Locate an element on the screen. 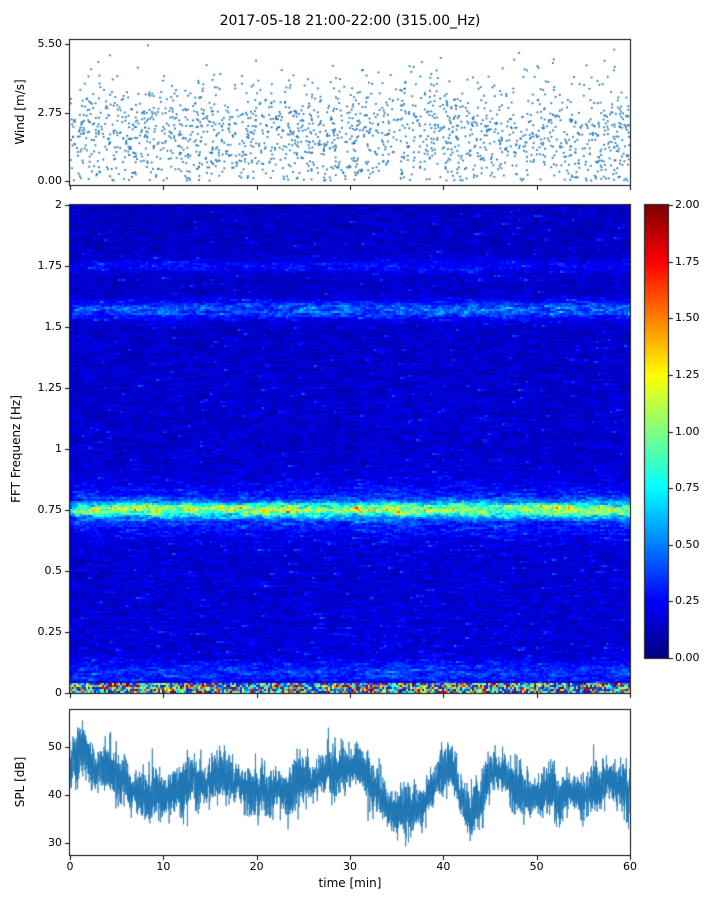 The image size is (720, 900). colorbar-tick-label: 0.25 is located at coordinates (687, 601).